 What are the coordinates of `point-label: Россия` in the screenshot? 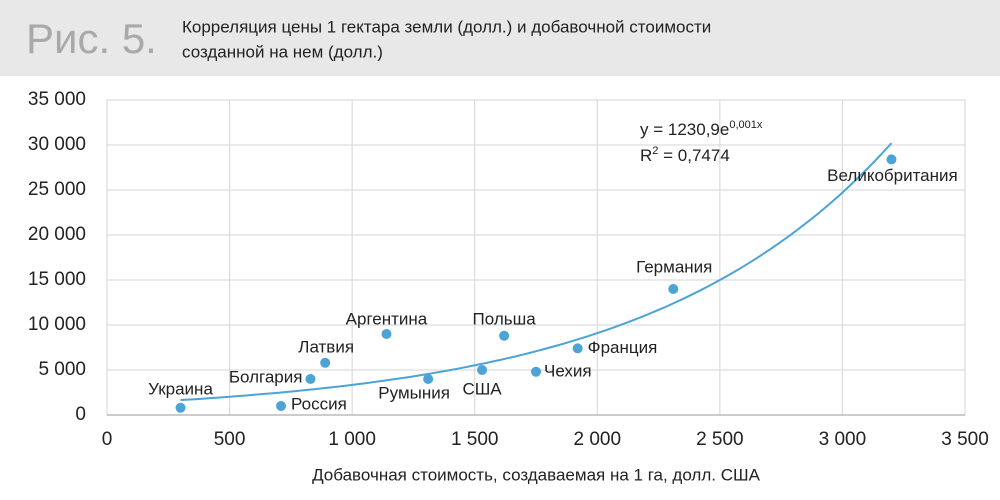 It's located at (319, 403).